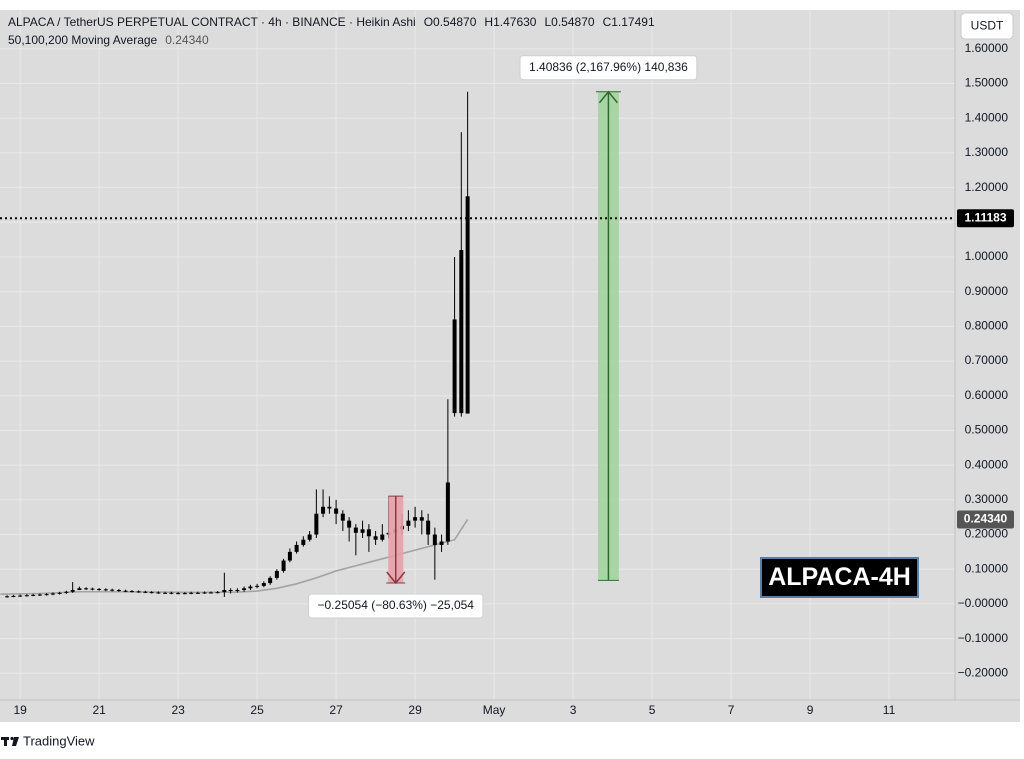 This screenshot has height=759, width=1024. What do you see at coordinates (607, 22) in the screenshot?
I see `ohlc-key: C` at bounding box center [607, 22].